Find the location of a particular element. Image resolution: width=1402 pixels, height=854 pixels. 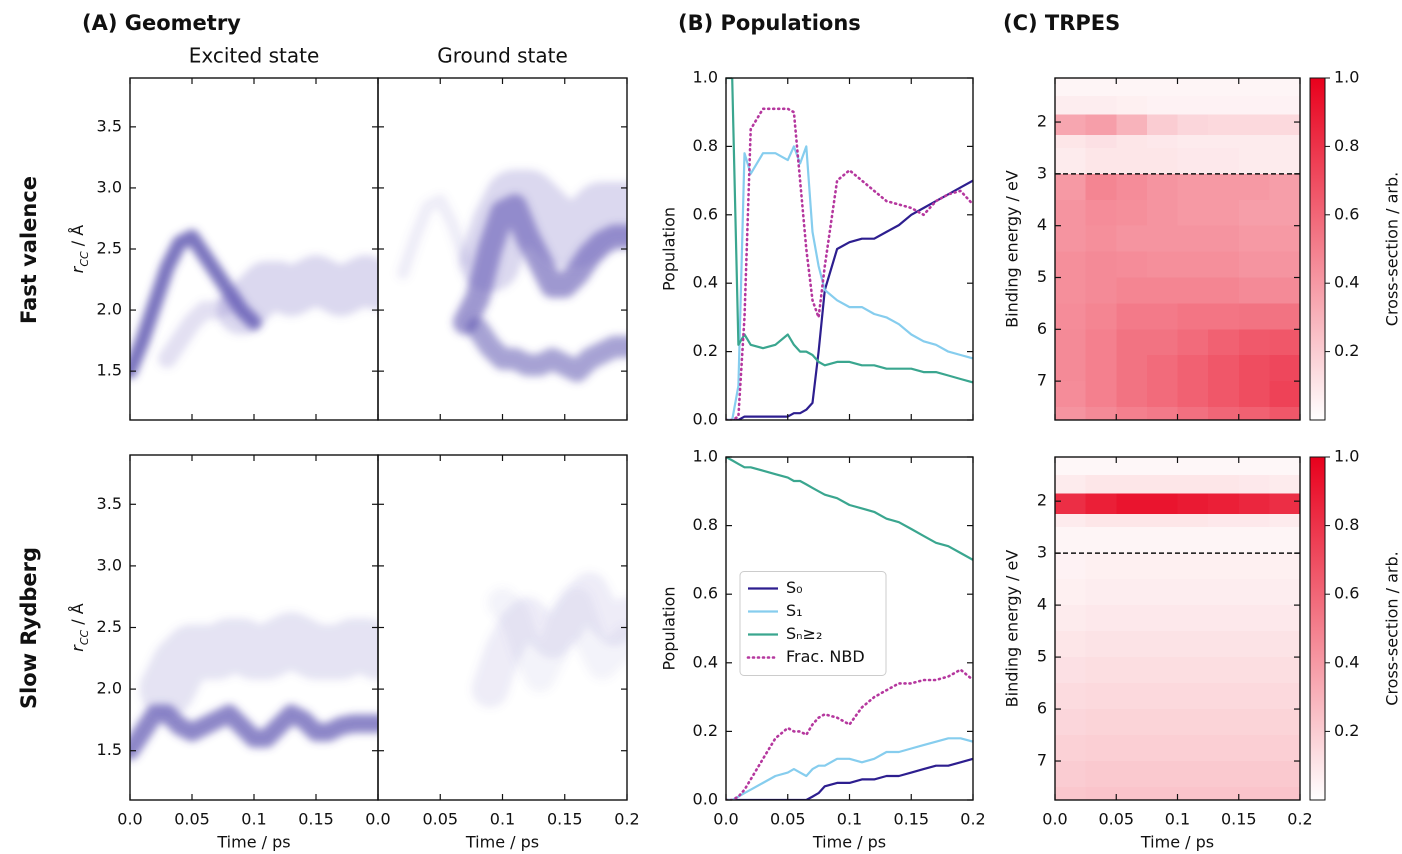

x-axis-label: Time / ps is located at coordinates (1177, 842).